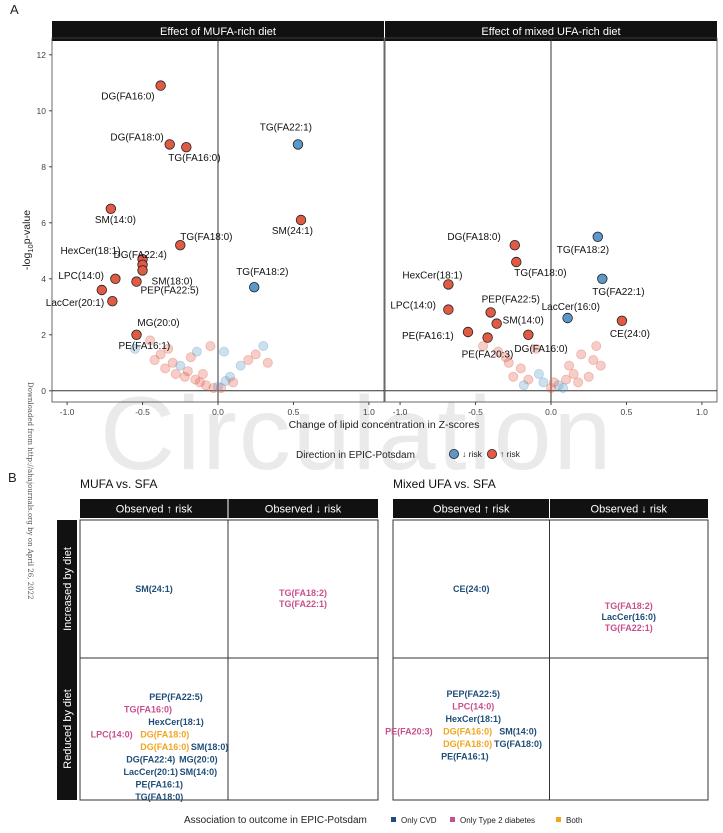  What do you see at coordinates (488, 355) in the screenshot?
I see `point-label: PE(FA20:3)` at bounding box center [488, 355].